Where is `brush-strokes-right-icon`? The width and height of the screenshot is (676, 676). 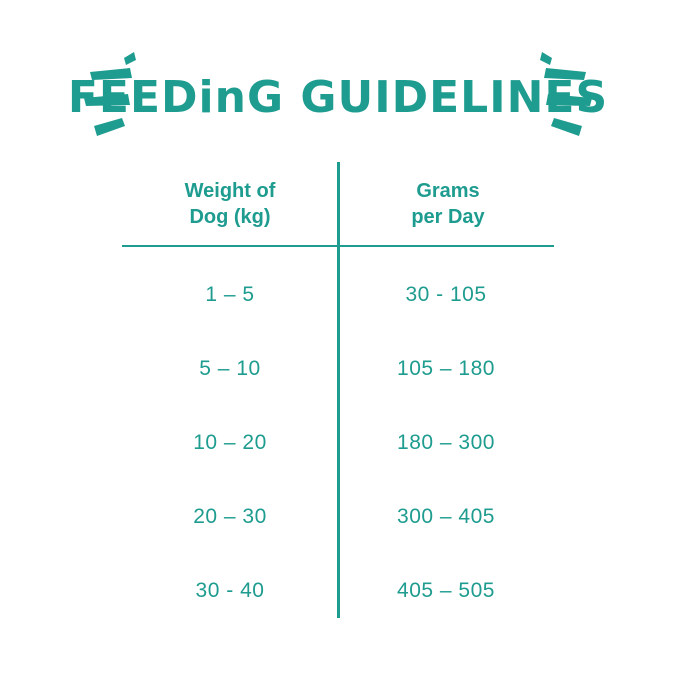 brush-strokes-right-icon is located at coordinates (566, 94).